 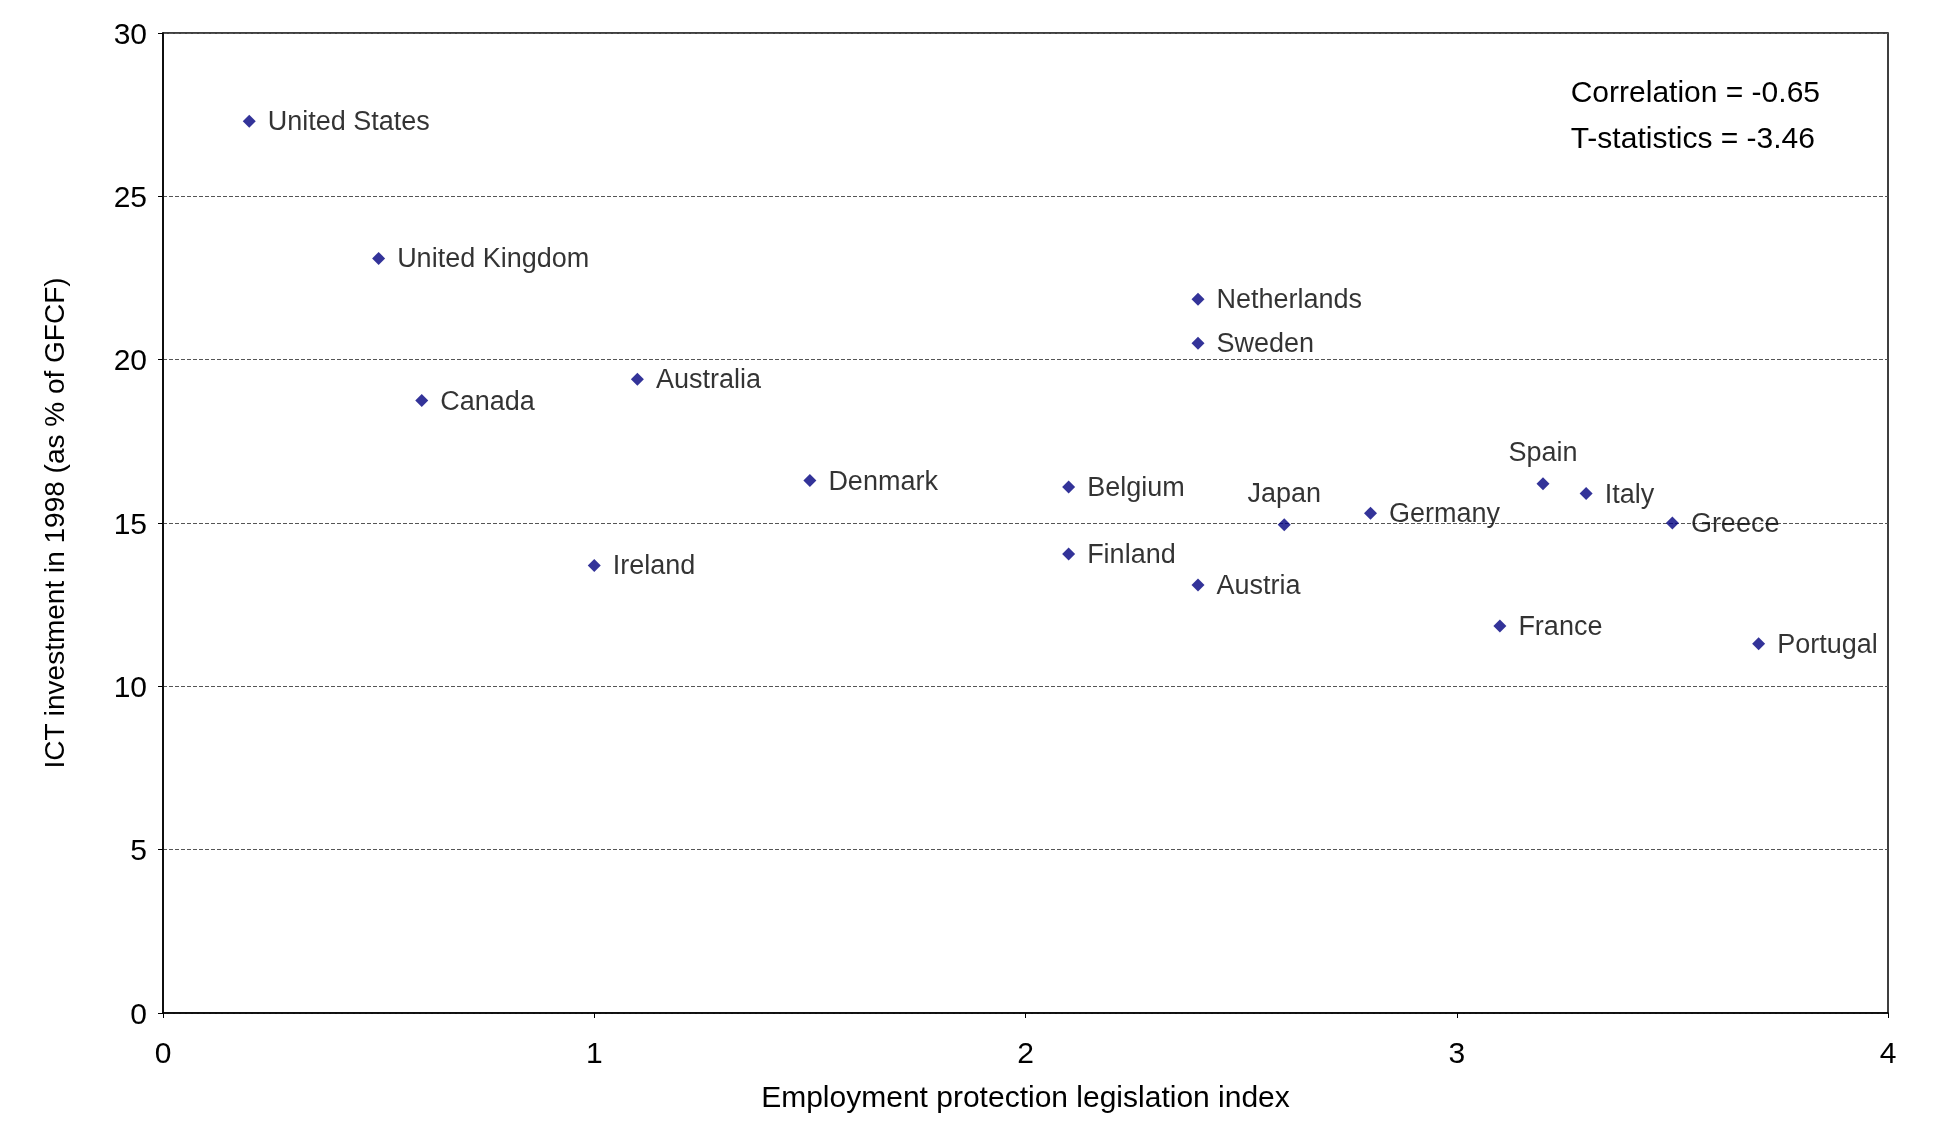 I want to click on y-tick-label: 10, so click(x=130, y=686).